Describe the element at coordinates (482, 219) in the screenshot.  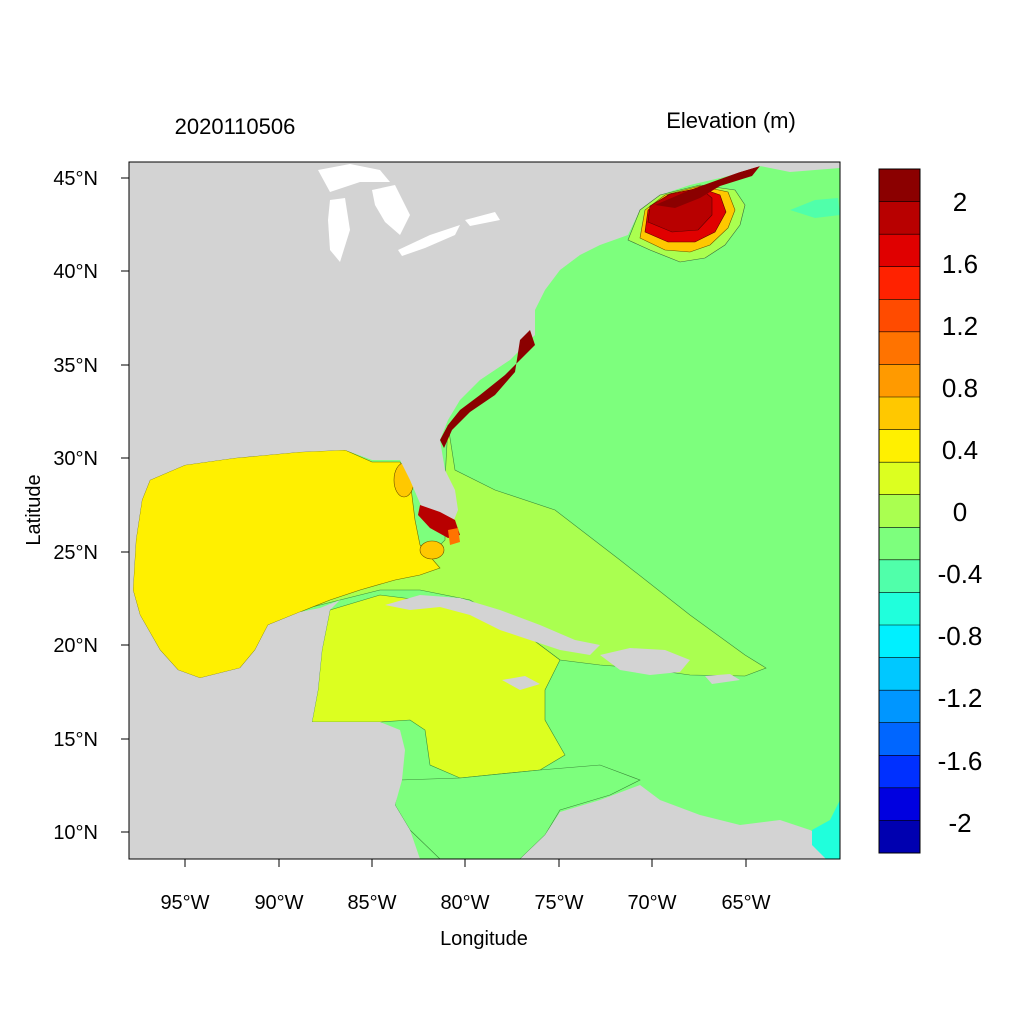
I see `lake-ontario` at that location.